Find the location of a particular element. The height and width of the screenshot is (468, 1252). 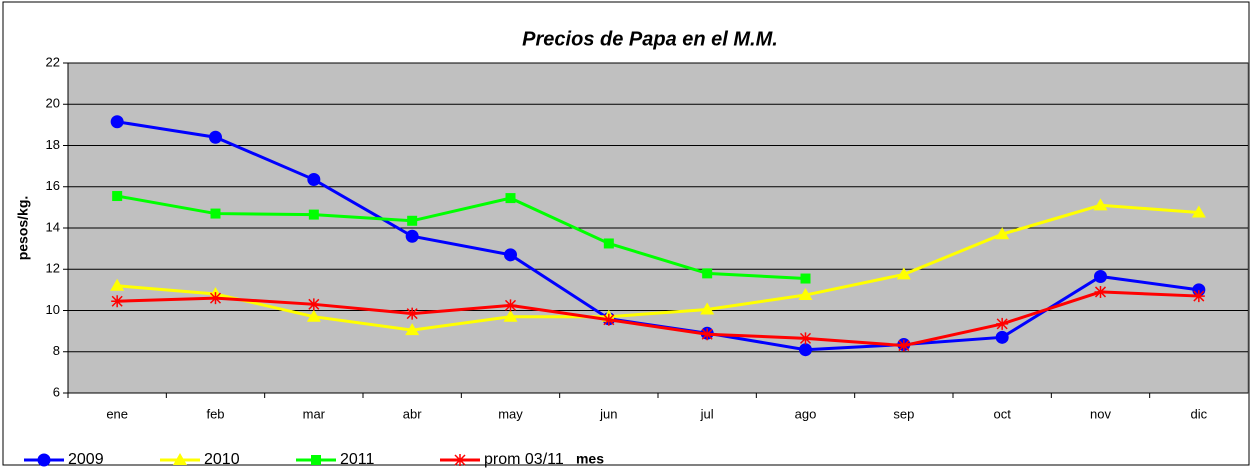

y-tick-label: 12 is located at coordinates (53, 268).